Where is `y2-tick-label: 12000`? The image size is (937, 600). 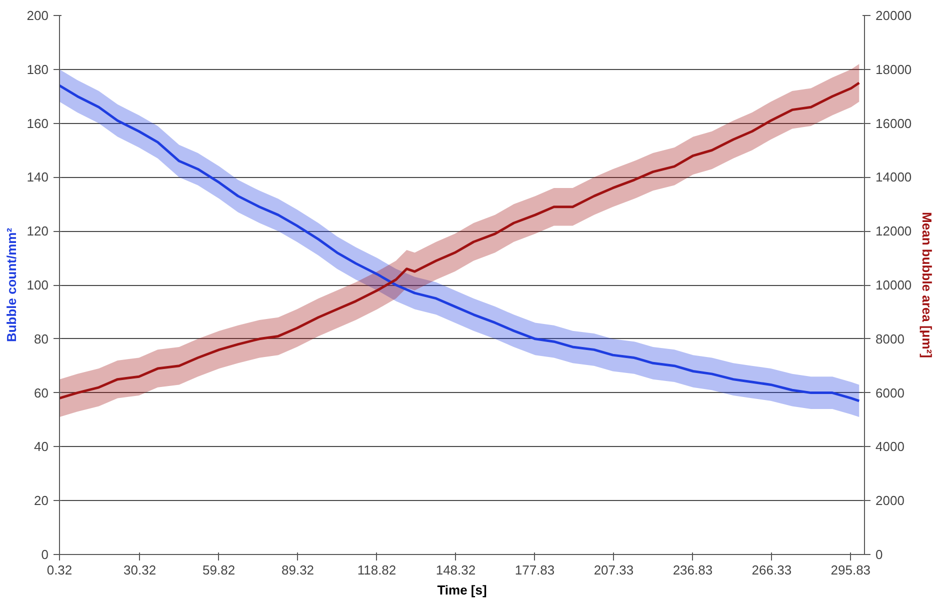
y2-tick-label: 12000 is located at coordinates (894, 231).